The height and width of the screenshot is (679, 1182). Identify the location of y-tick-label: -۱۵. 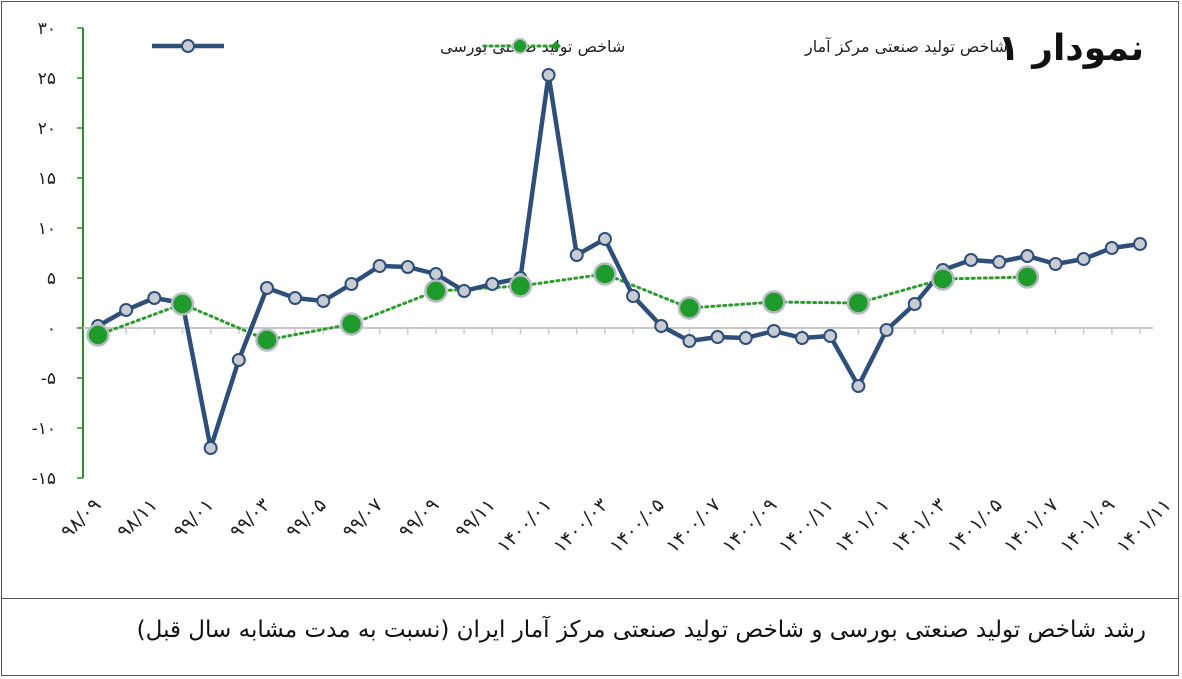
(44, 479).